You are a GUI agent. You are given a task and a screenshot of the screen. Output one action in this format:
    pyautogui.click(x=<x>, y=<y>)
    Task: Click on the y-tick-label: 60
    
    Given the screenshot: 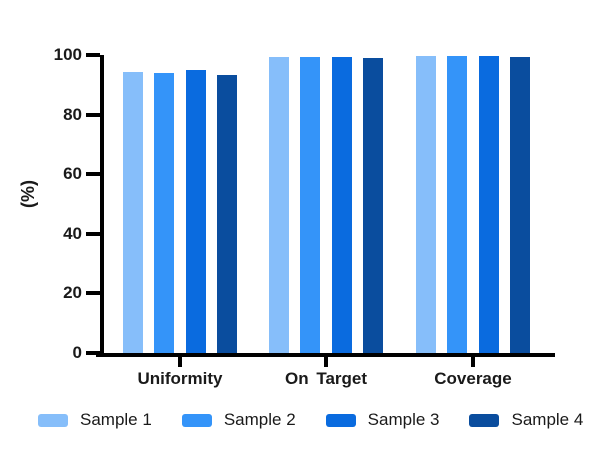 What is the action you would take?
    pyautogui.click(x=72, y=174)
    